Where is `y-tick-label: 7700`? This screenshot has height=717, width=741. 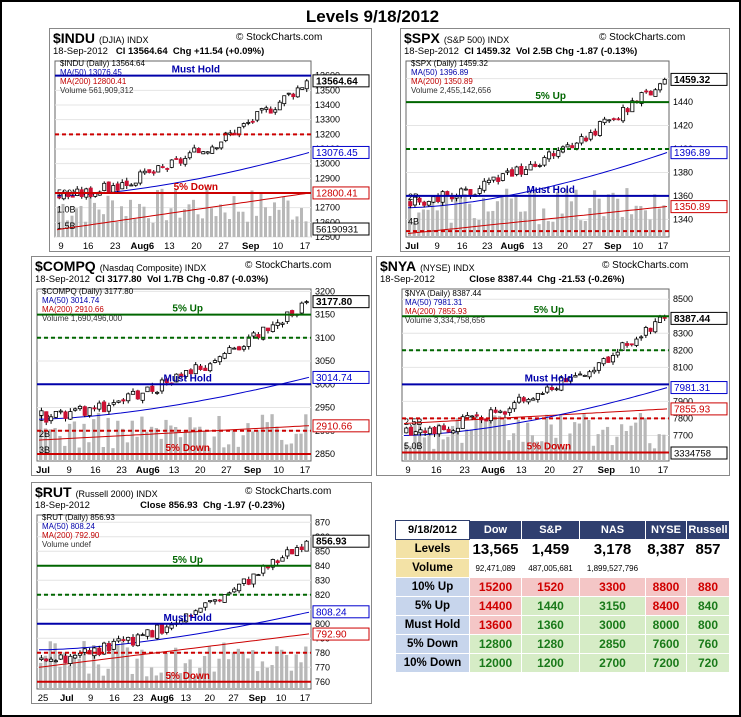
y-tick-label: 7700 is located at coordinates (683, 435).